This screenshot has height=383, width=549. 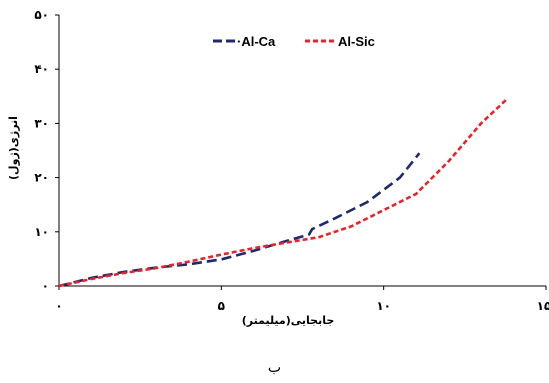 What do you see at coordinates (45, 286) in the screenshot?
I see `y-tick-label: ۰` at bounding box center [45, 286].